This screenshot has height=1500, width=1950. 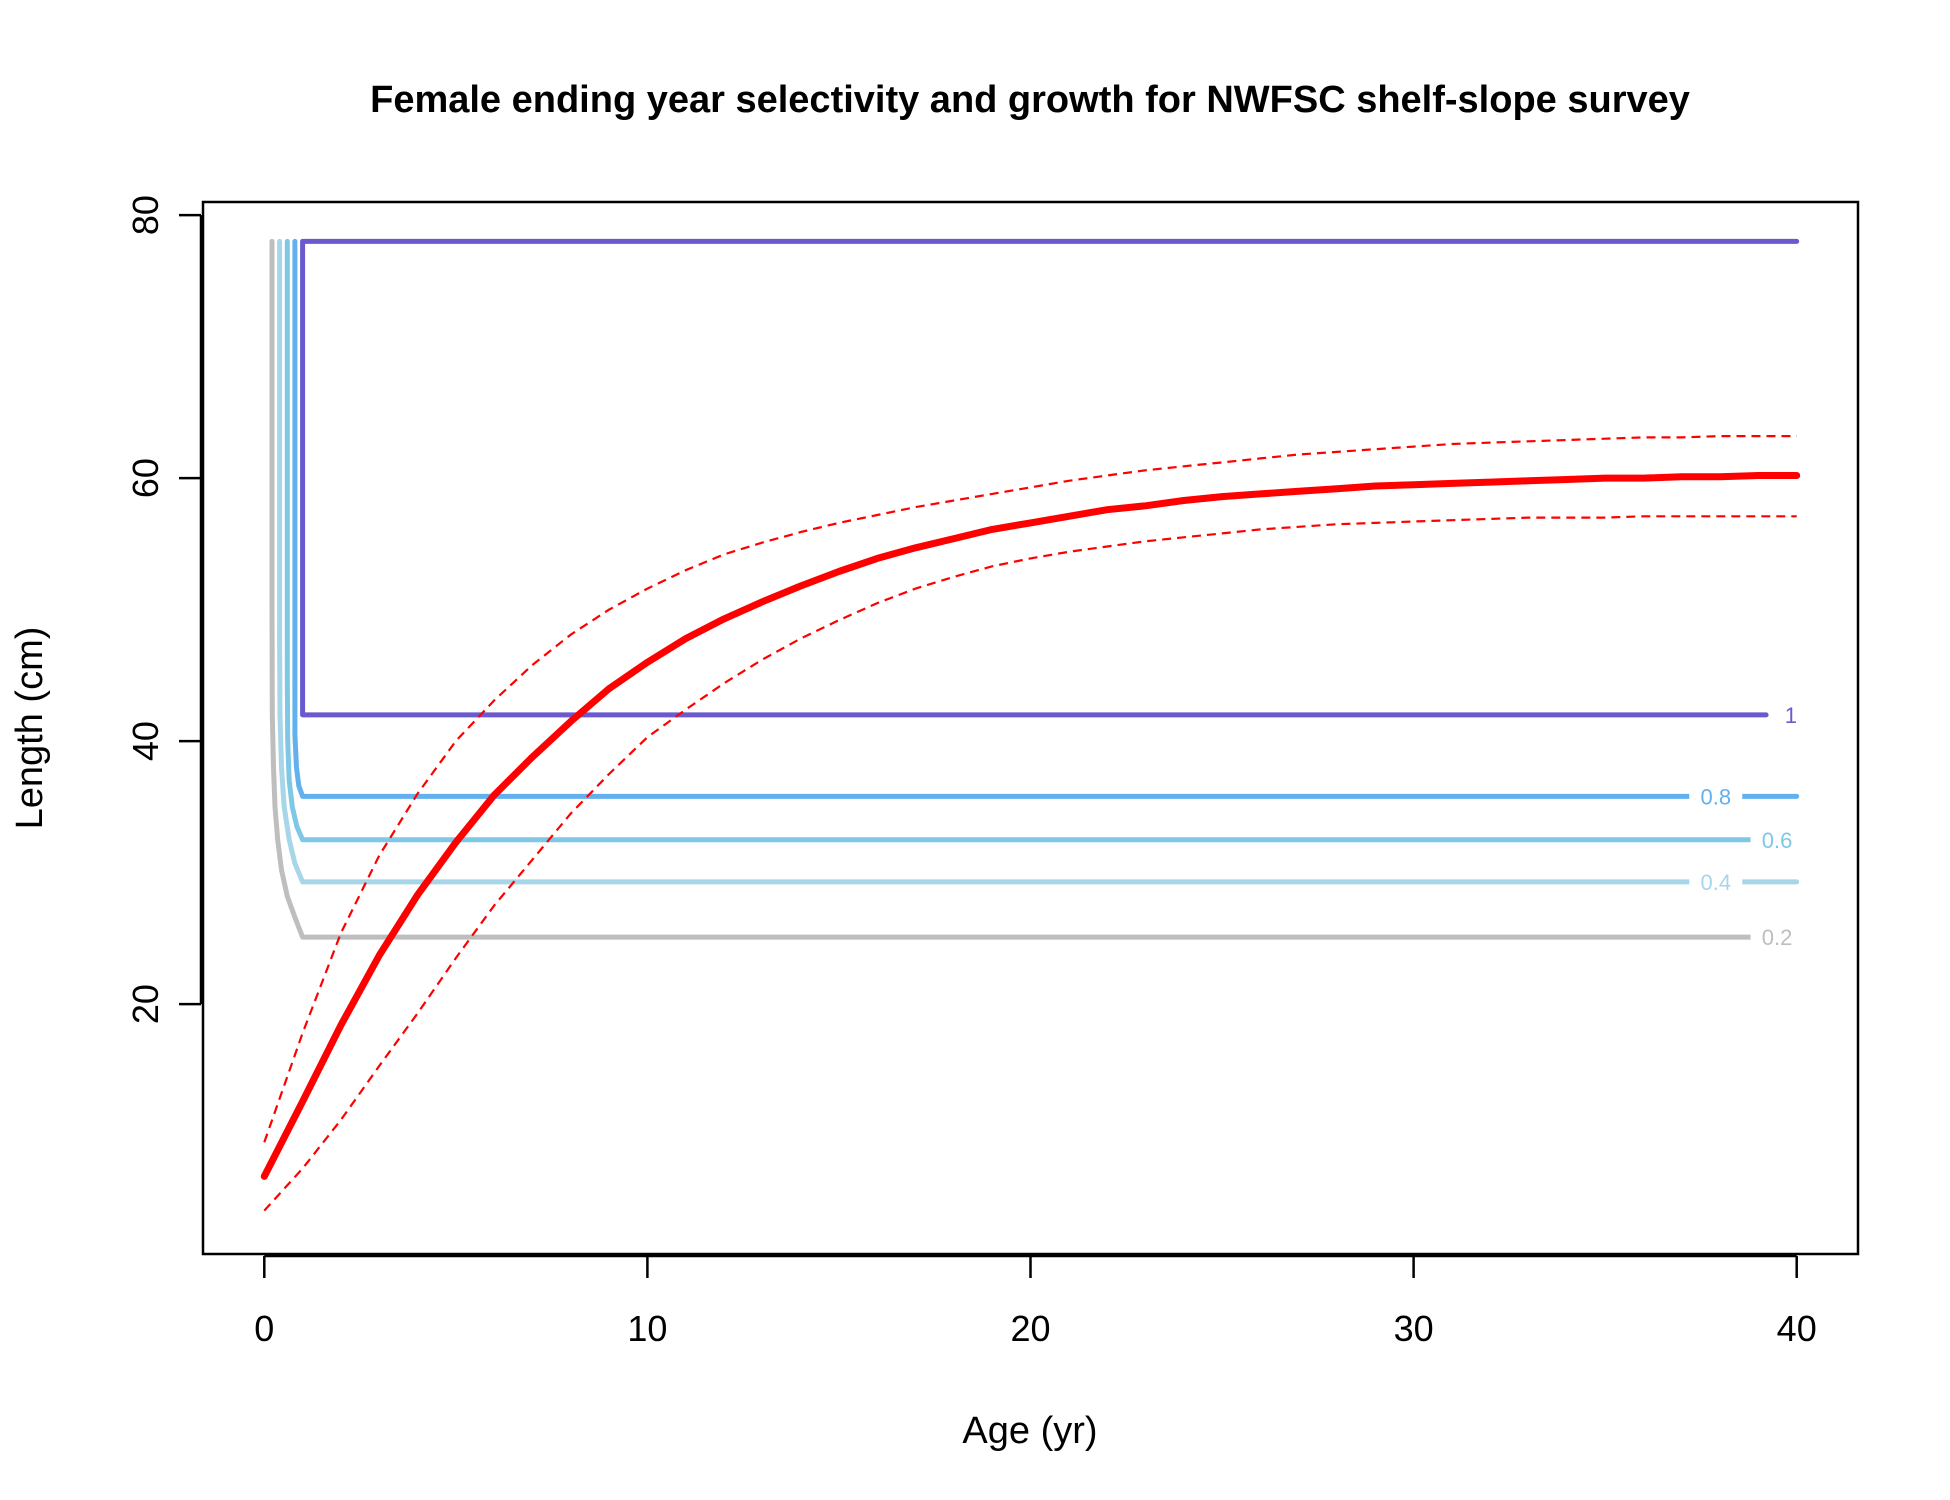 I want to click on y-tick-label: 80, so click(x=145, y=215).